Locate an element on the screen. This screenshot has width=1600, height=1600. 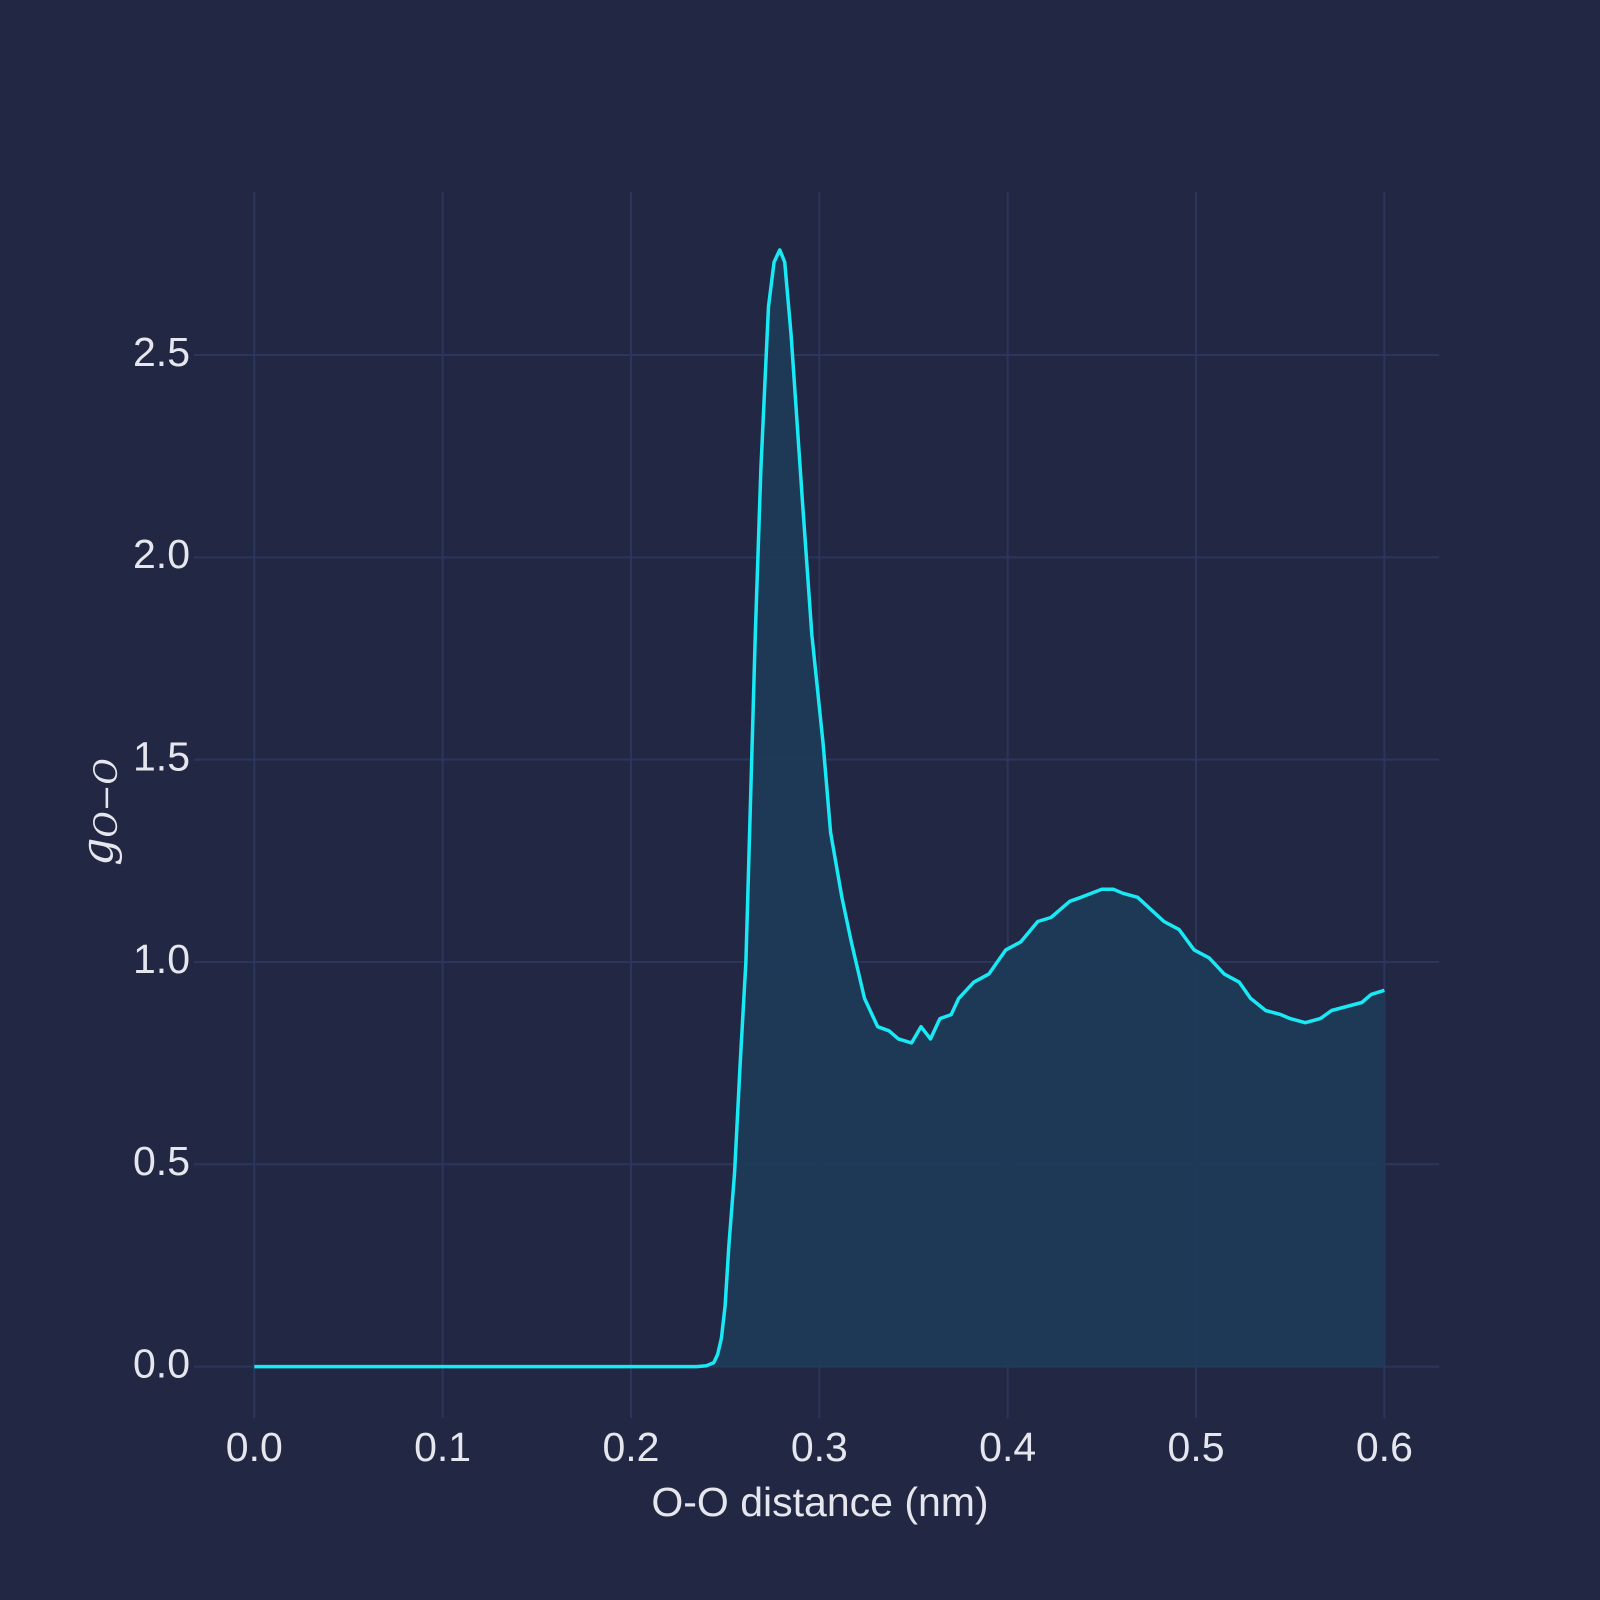
y-tick-label: 1.0 is located at coordinates (161, 959).